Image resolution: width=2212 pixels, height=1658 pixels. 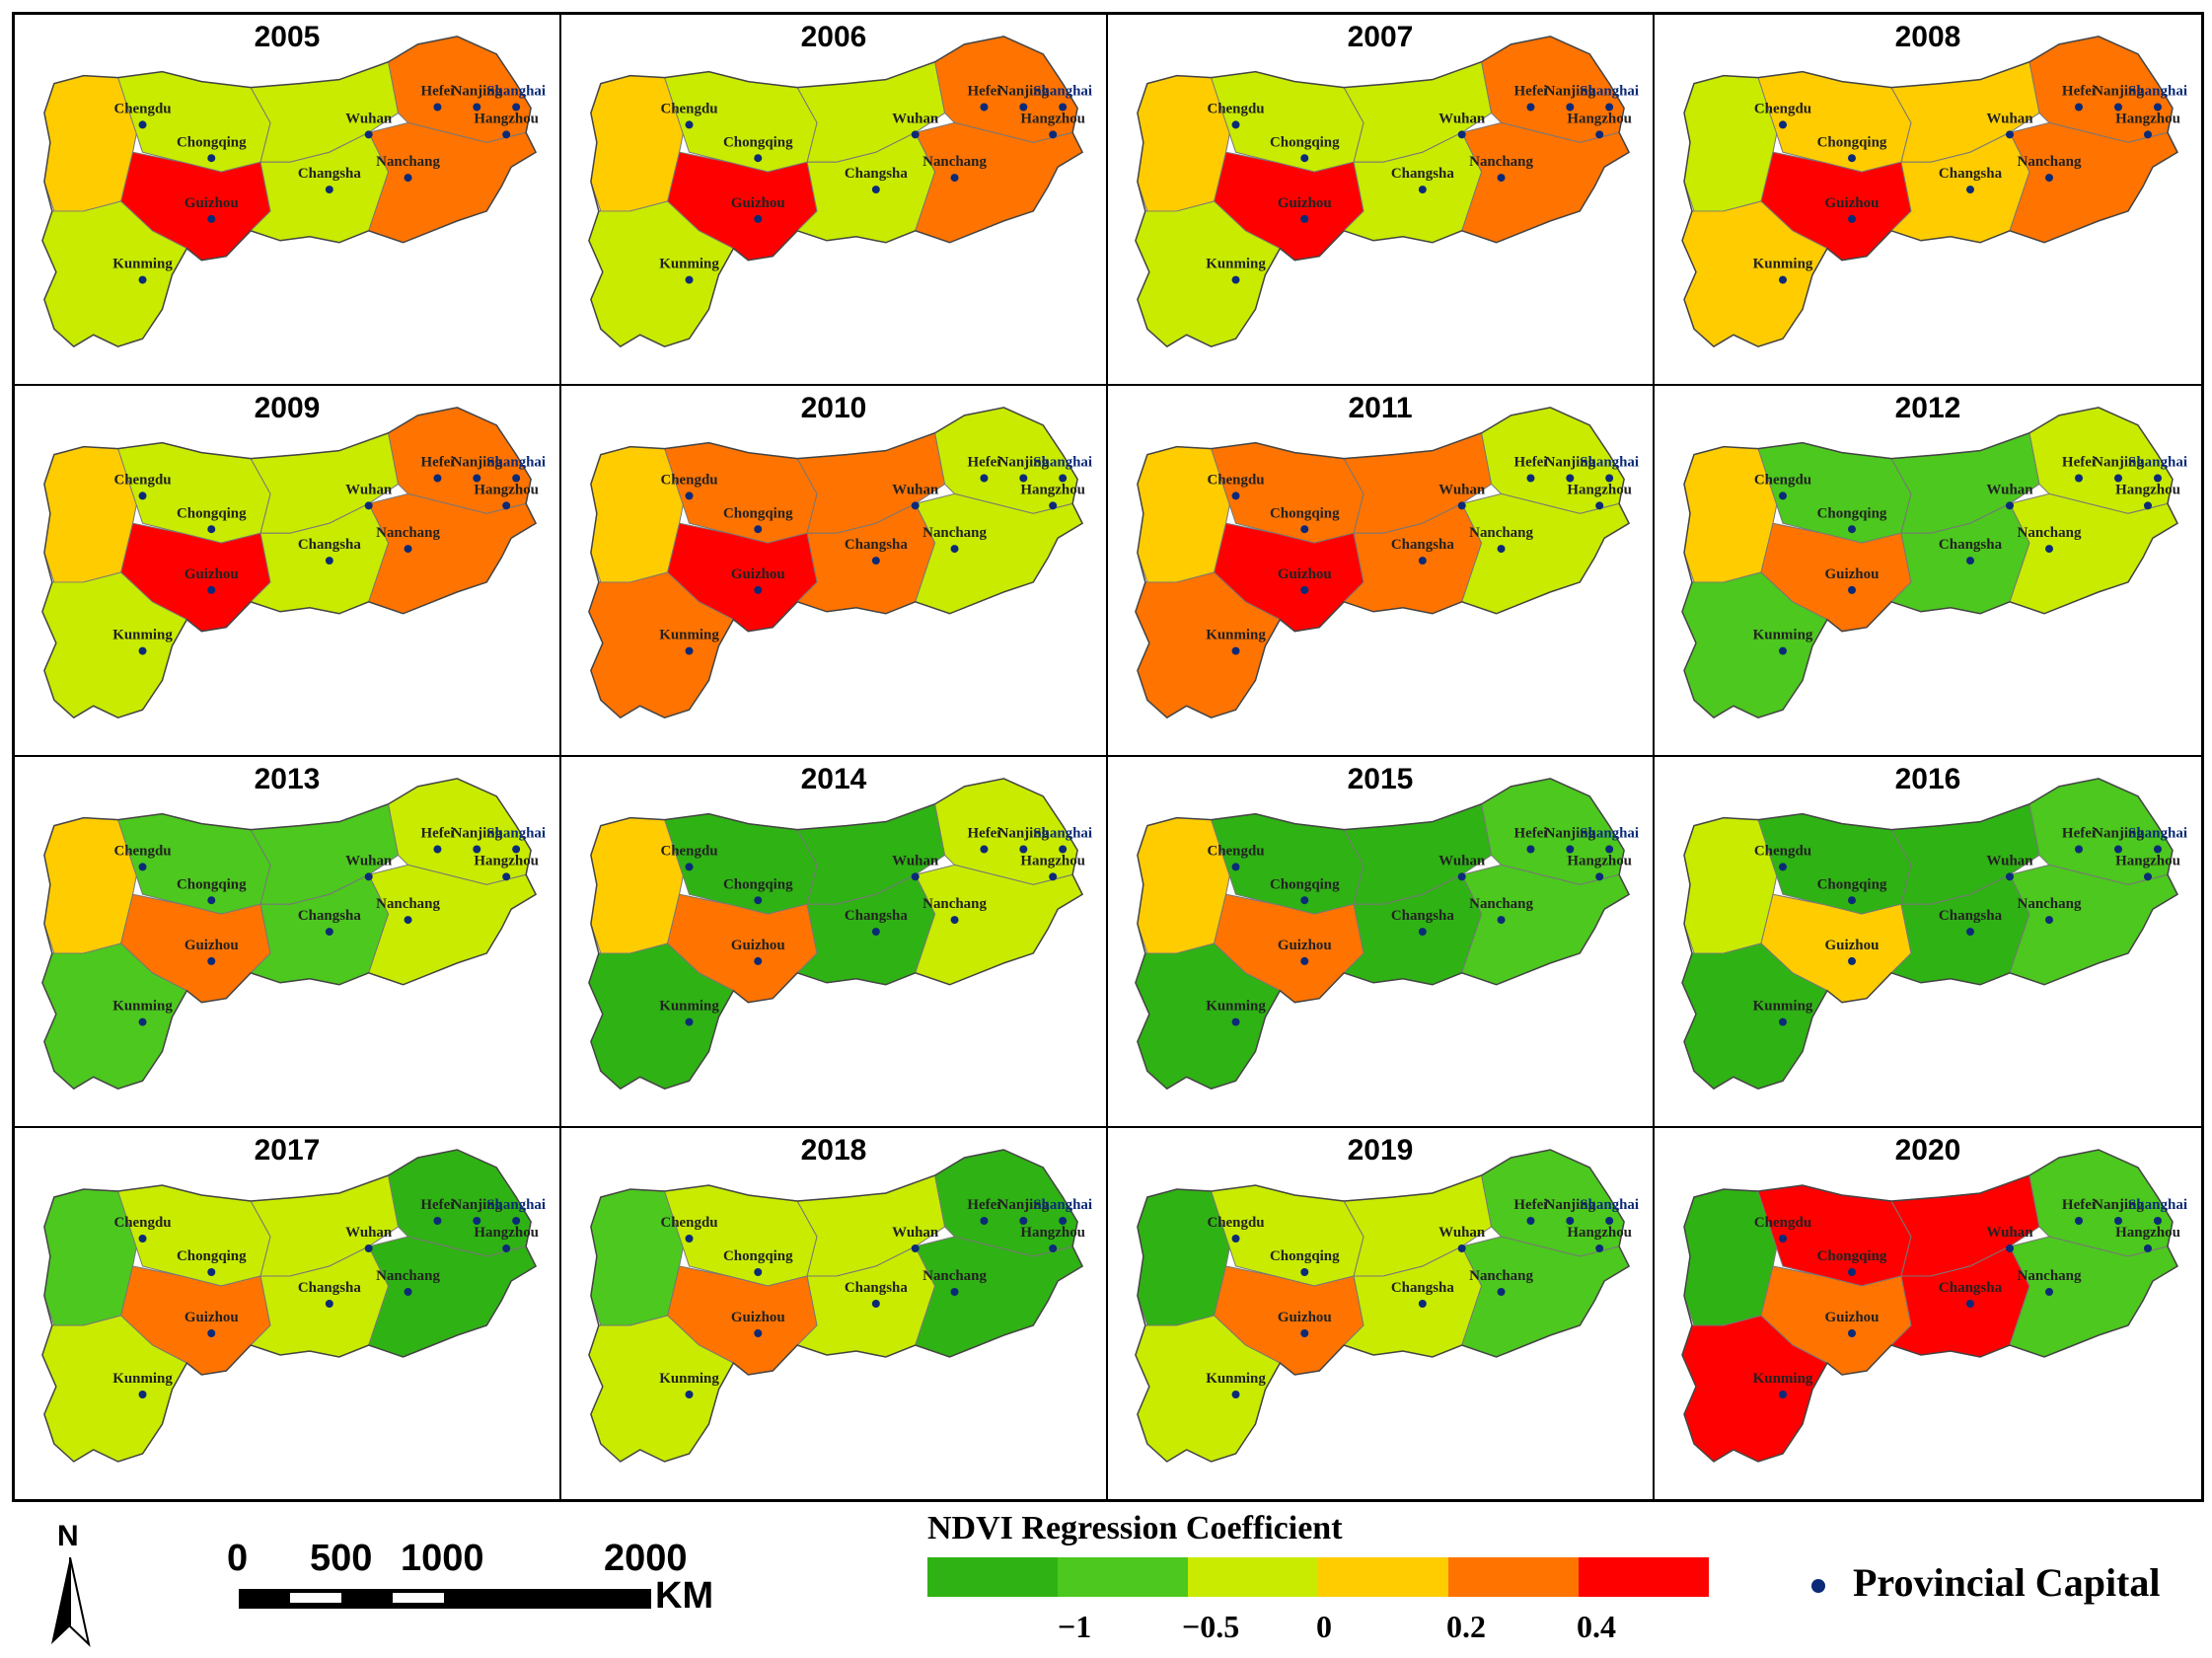 What do you see at coordinates (1123, 1577) in the screenshot?
I see `legend-color-box` at bounding box center [1123, 1577].